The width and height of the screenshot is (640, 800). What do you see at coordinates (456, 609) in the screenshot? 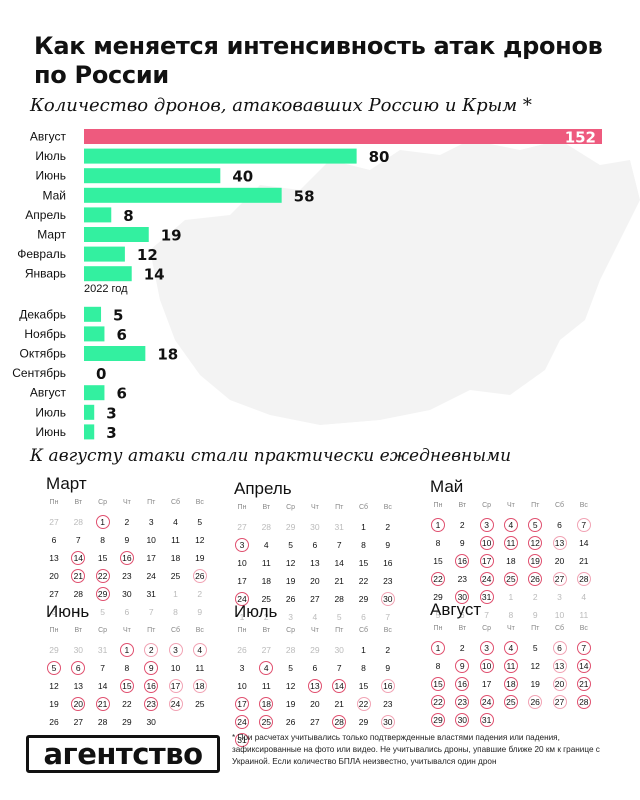
I see `calendar-month-name: Август` at bounding box center [456, 609].